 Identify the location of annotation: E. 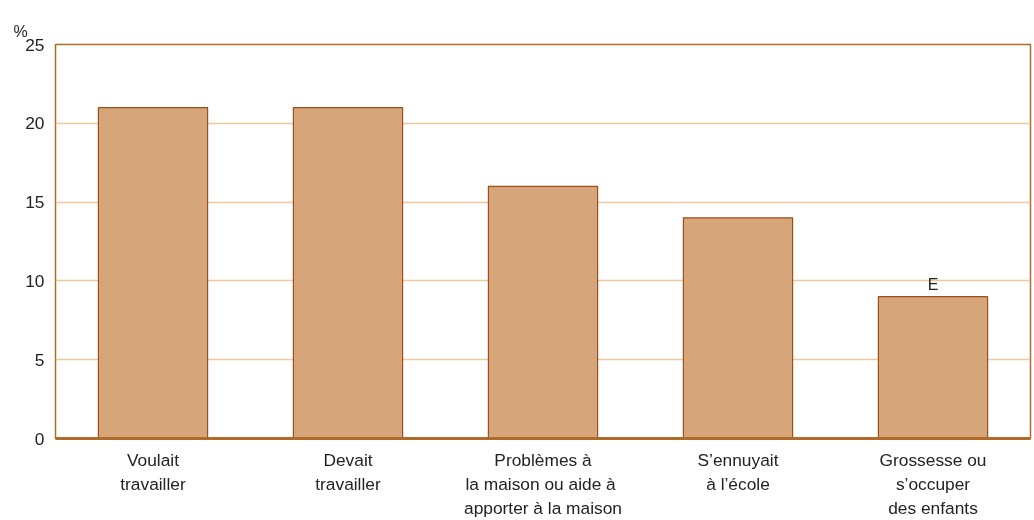
(933, 284).